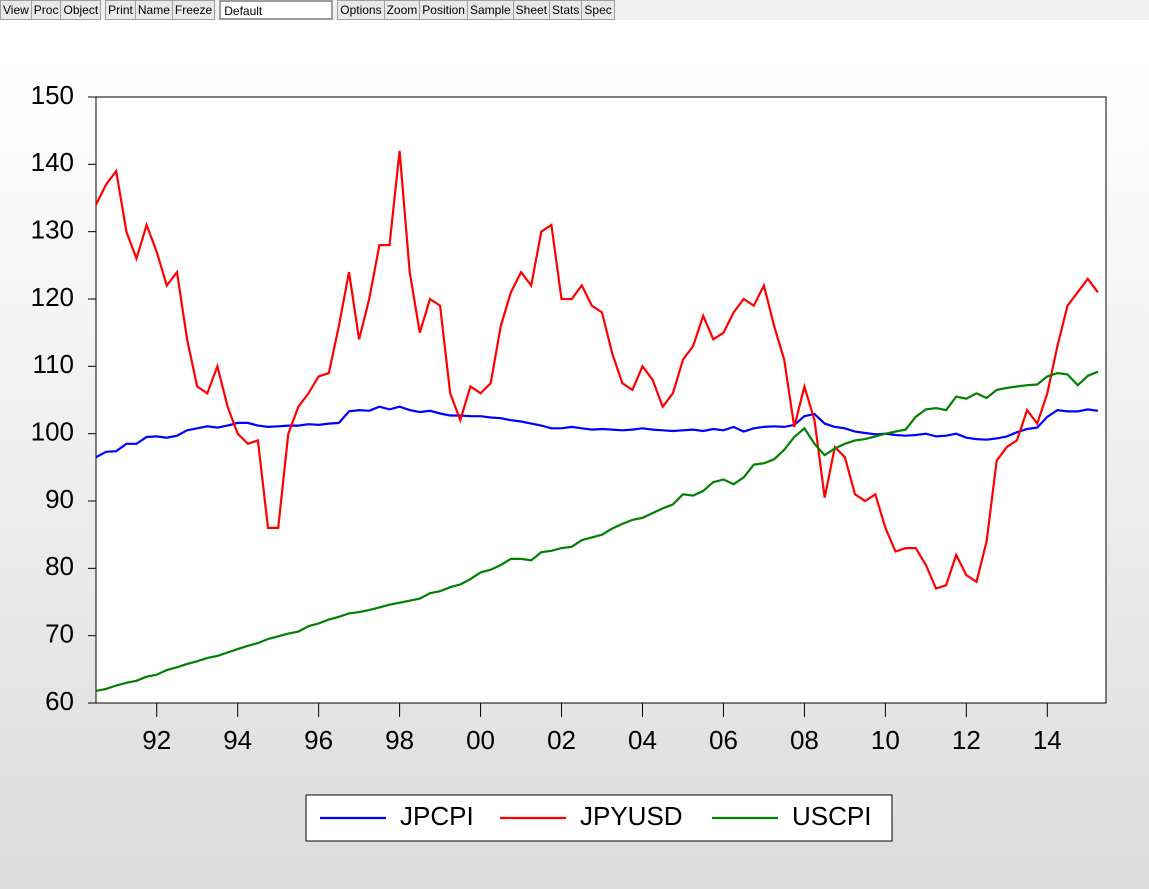 This screenshot has width=1149, height=889. Describe the element at coordinates (531, 10) in the screenshot. I see `toolbar-button: Sheet` at that location.